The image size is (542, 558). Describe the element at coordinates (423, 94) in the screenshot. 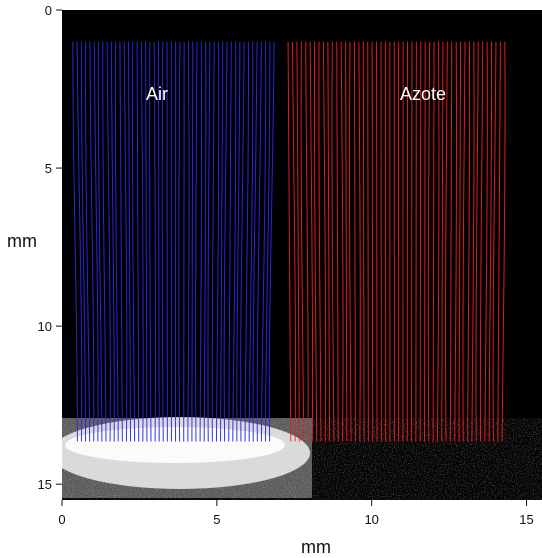

I see `region-label-azote: Azote` at that location.